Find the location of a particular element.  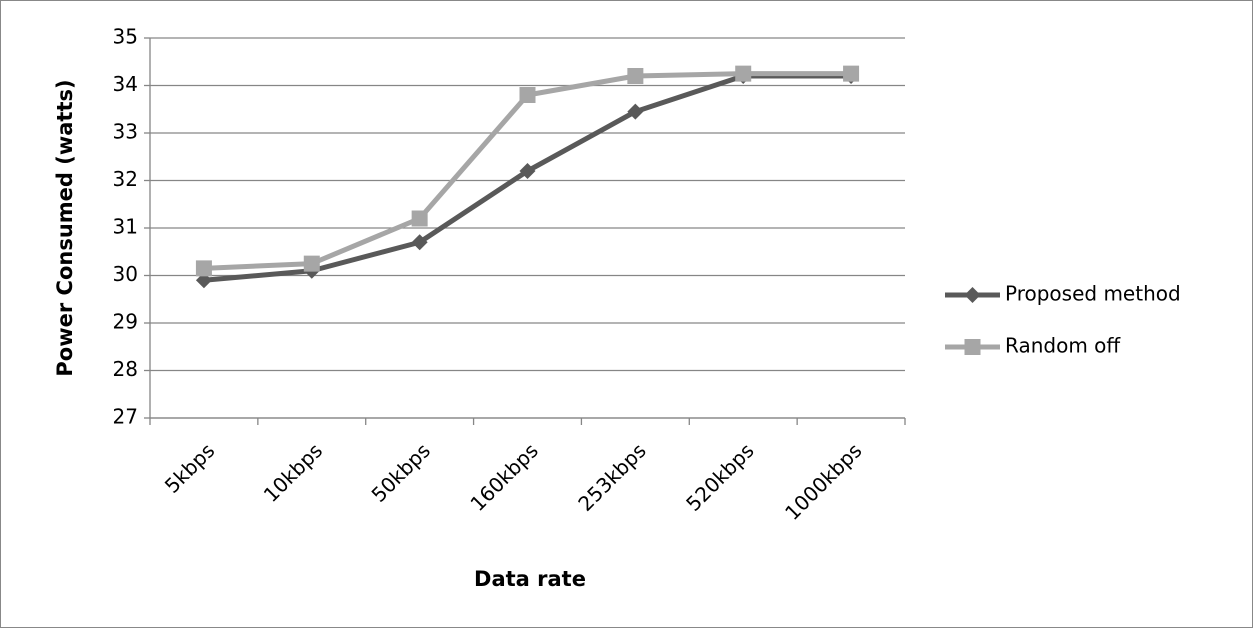

legend-label: Proposed method is located at coordinates (1093, 294).